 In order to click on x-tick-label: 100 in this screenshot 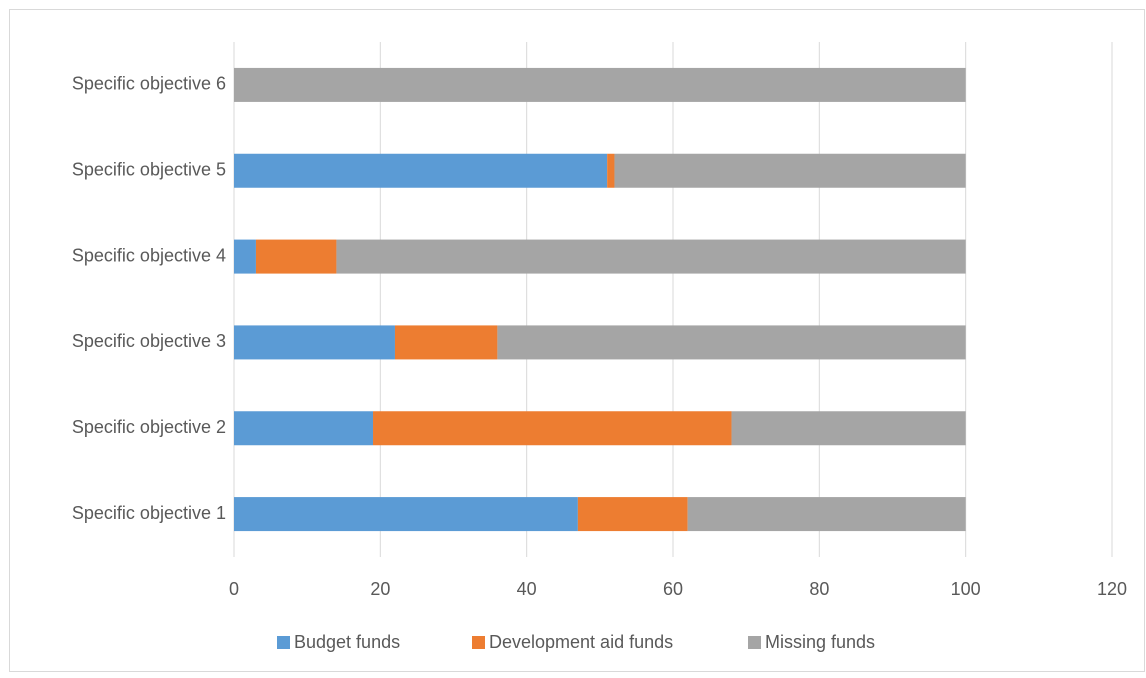, I will do `click(966, 589)`.